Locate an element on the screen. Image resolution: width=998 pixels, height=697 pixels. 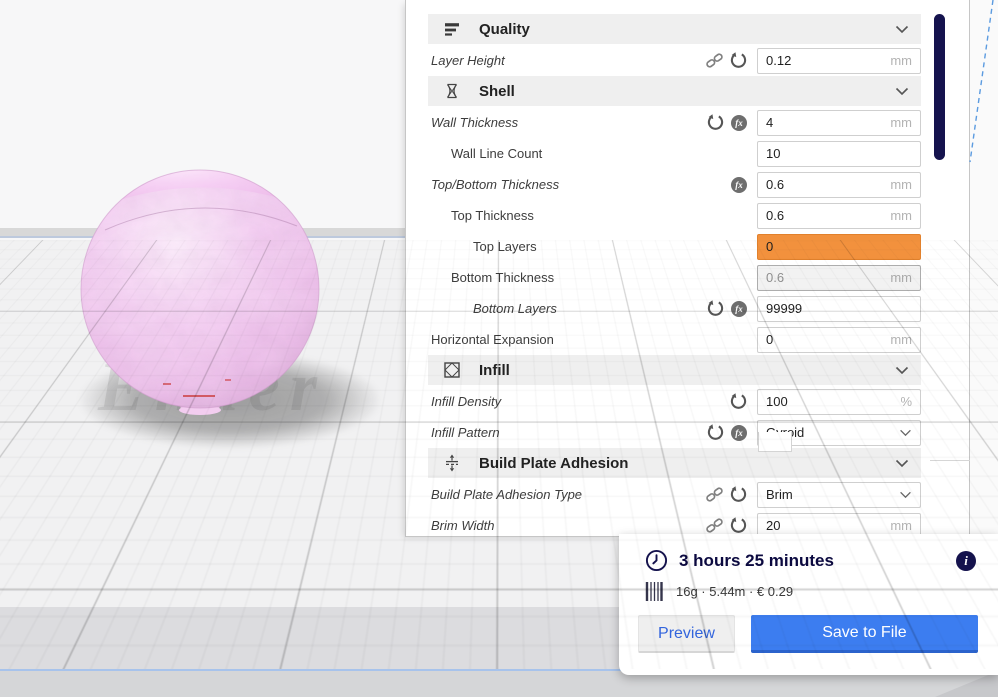
field-value: 0.12 is located at coordinates (779, 60).